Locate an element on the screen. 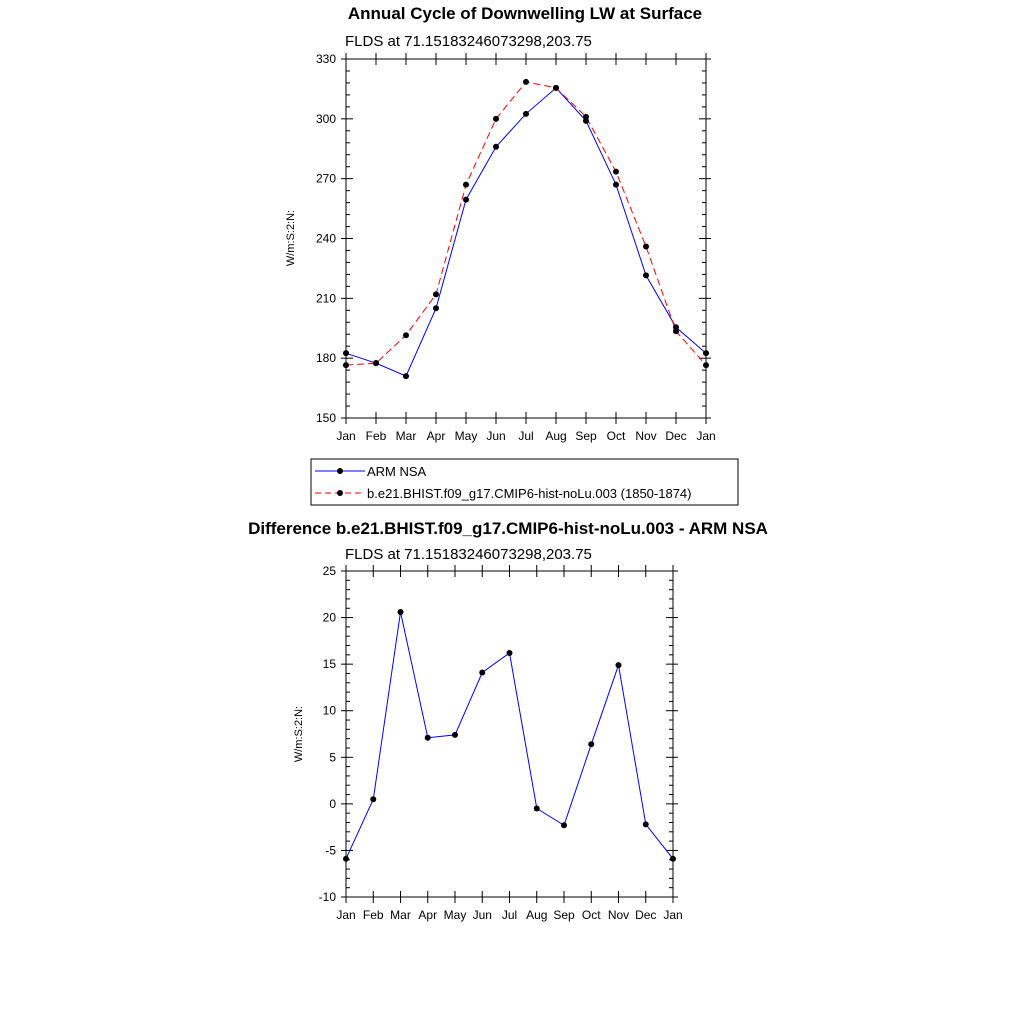 The width and height of the screenshot is (1024, 1029). chart1-ytick-label: 5 is located at coordinates (332, 757).